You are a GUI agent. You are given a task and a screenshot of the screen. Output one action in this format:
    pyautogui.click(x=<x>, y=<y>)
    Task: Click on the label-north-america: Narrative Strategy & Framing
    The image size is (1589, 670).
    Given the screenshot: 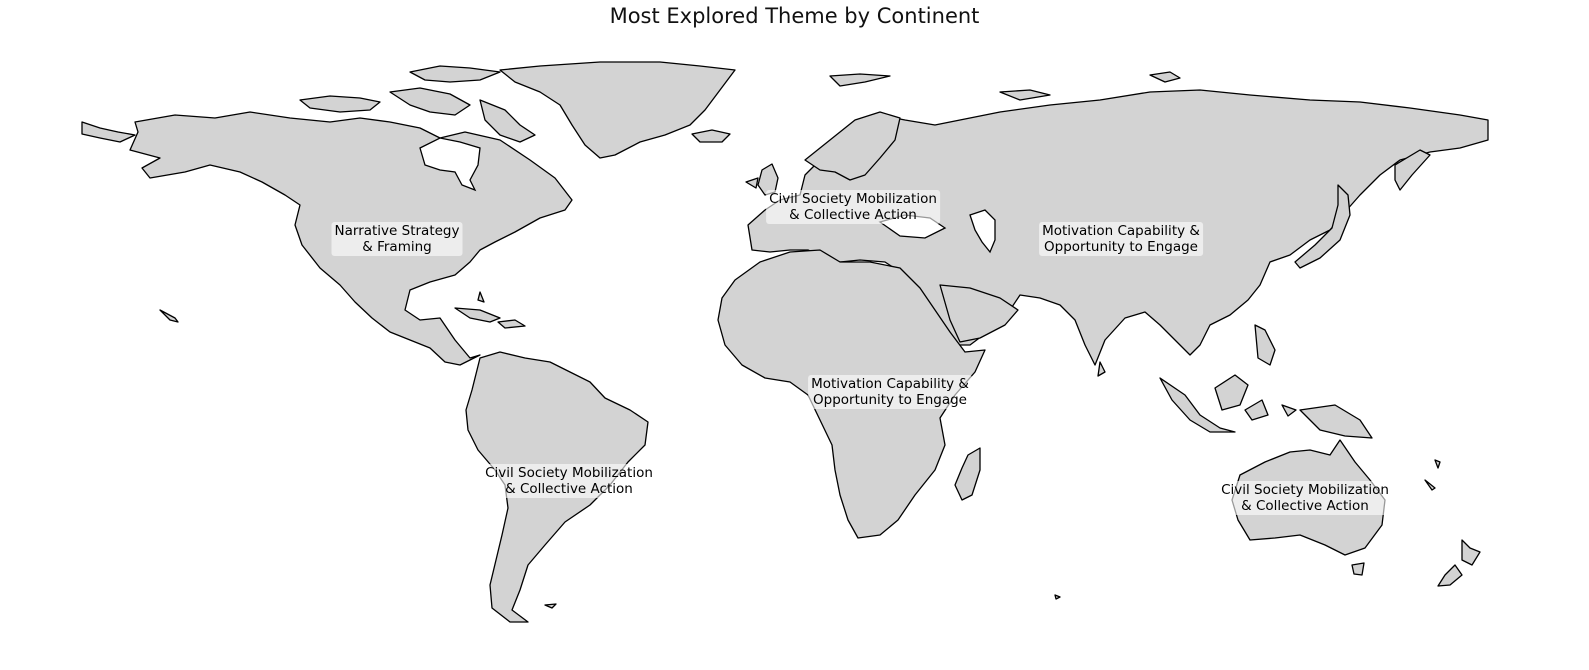 What is the action you would take?
    pyautogui.click(x=397, y=239)
    